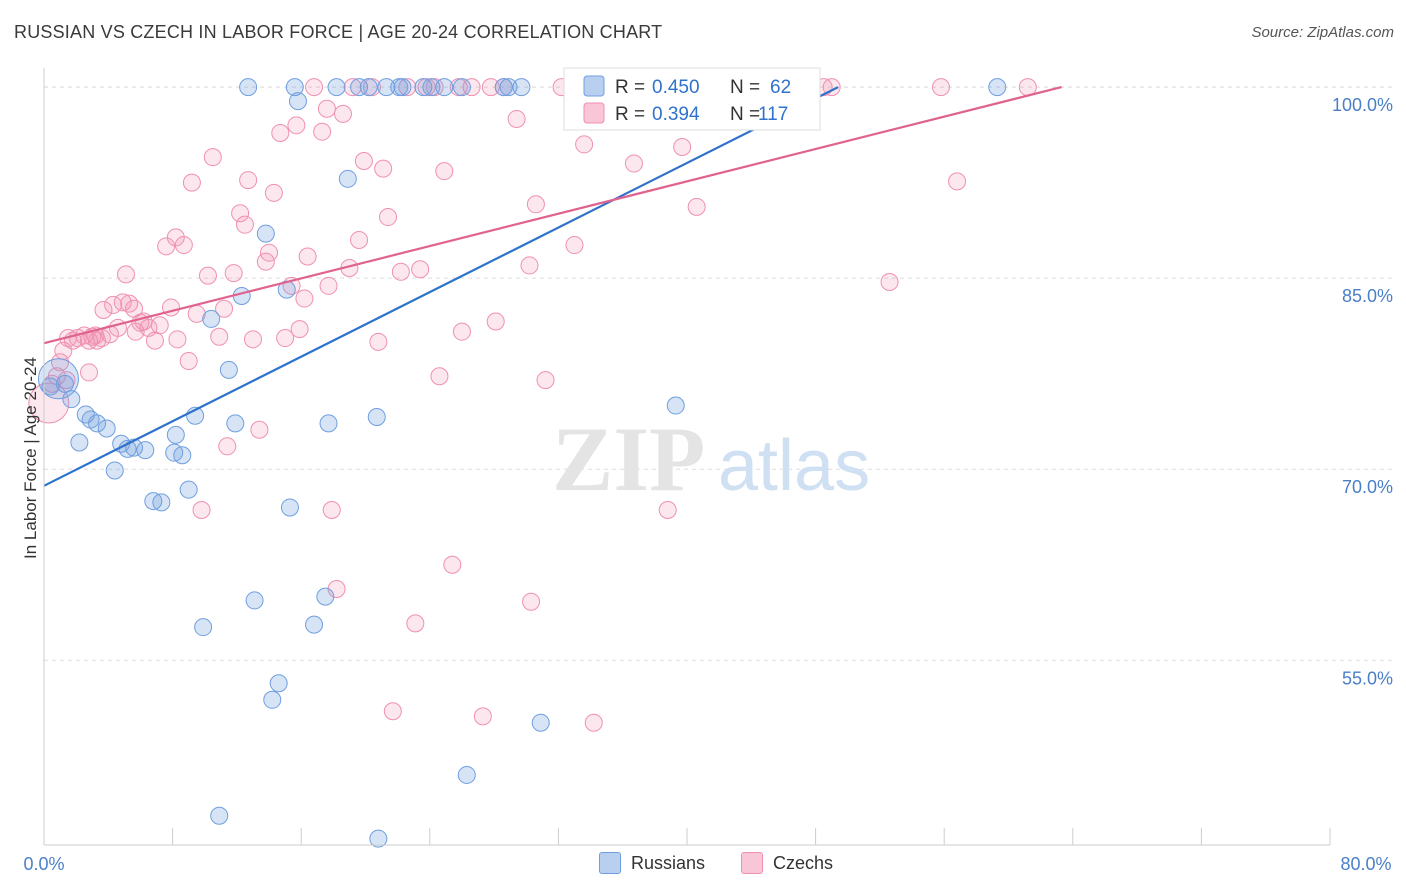 This screenshot has width=1406, height=892. Describe the element at coordinates (652, 863) in the screenshot. I see `legend-russians: Russians` at that location.